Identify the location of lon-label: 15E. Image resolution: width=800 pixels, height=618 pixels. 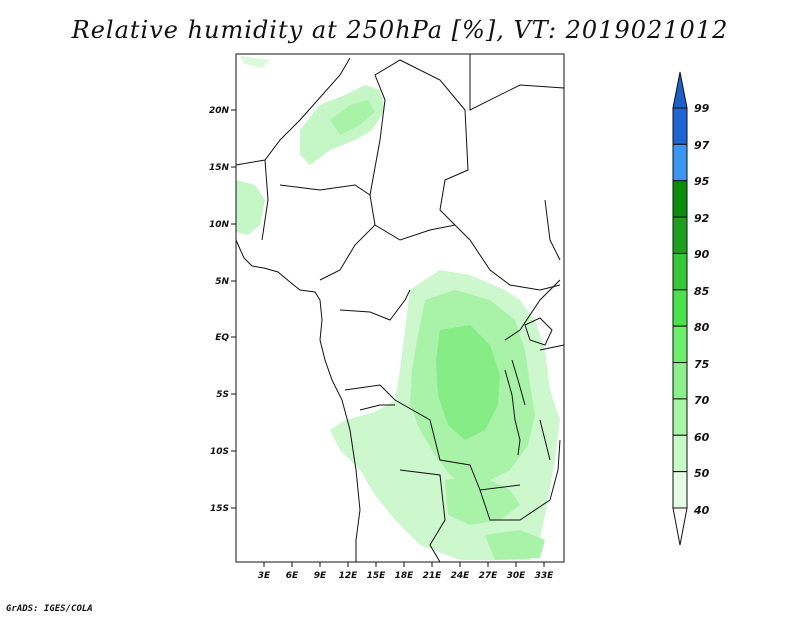
(377, 576).